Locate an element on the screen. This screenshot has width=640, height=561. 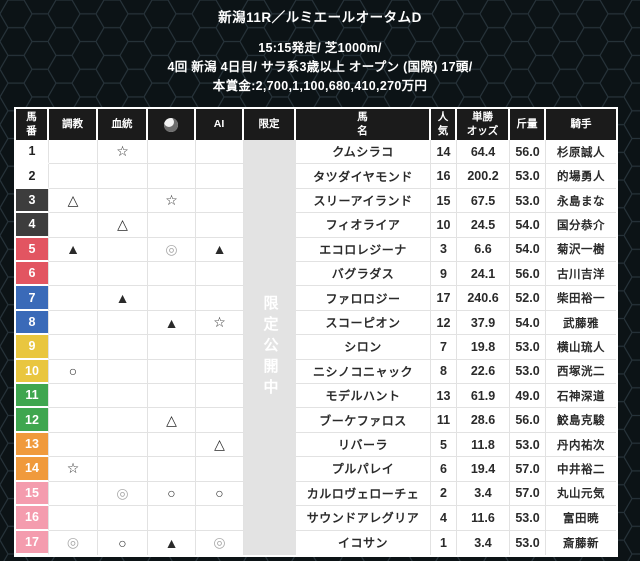
horse-name-cell: ファロロジー is located at coordinates (363, 298).